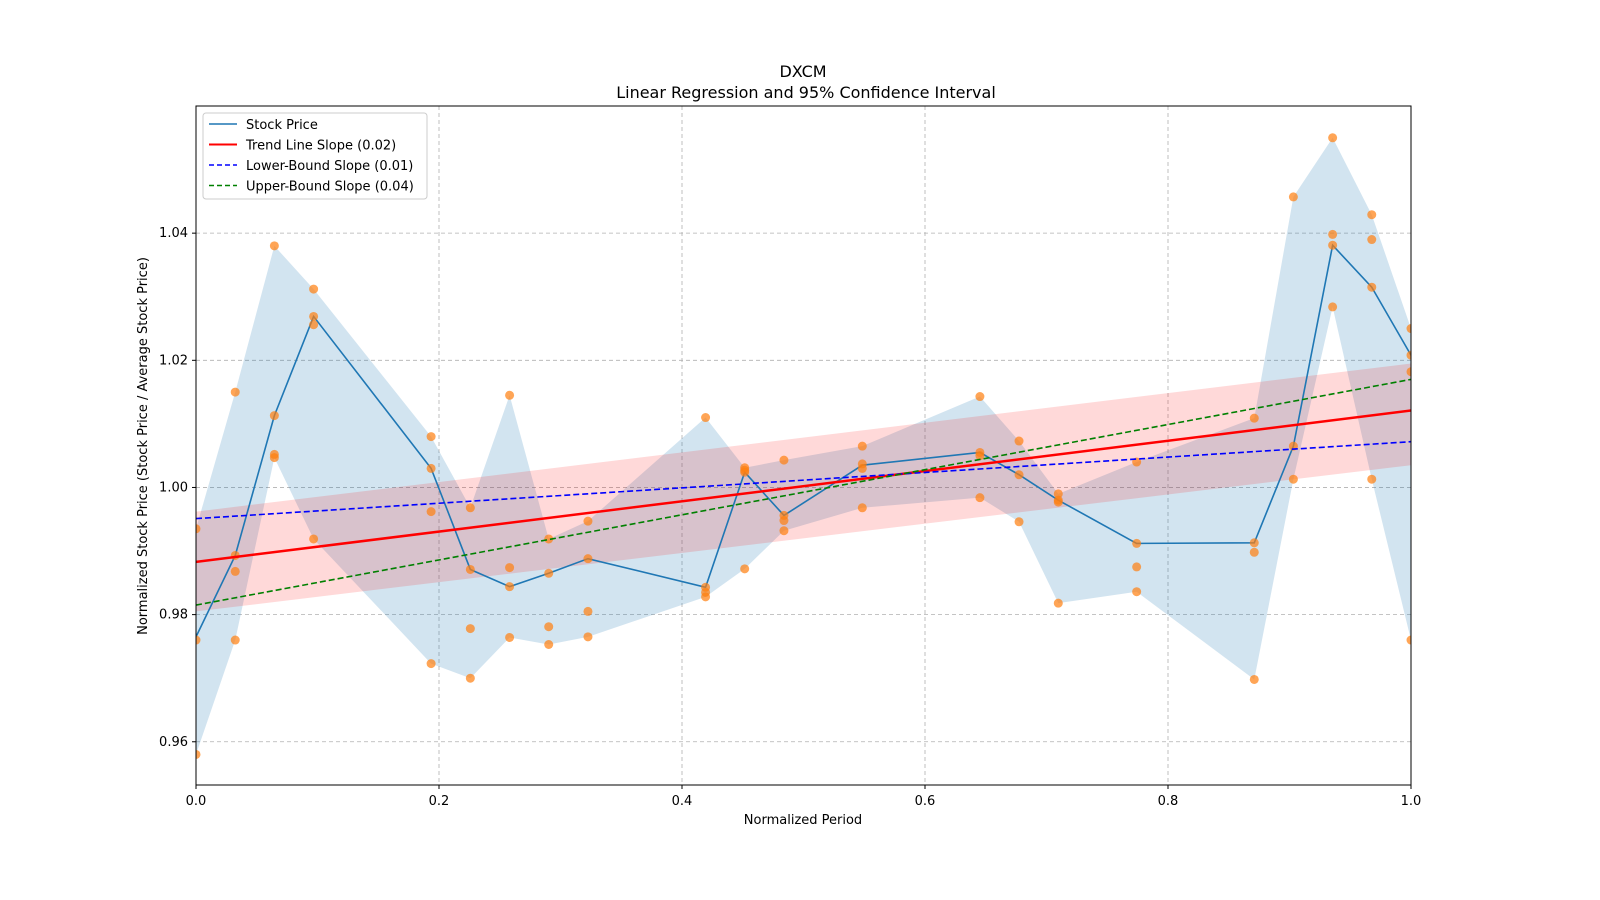  What do you see at coordinates (329, 166) in the screenshot?
I see `legend-label: Lower-Bound Slope (0.01)` at bounding box center [329, 166].